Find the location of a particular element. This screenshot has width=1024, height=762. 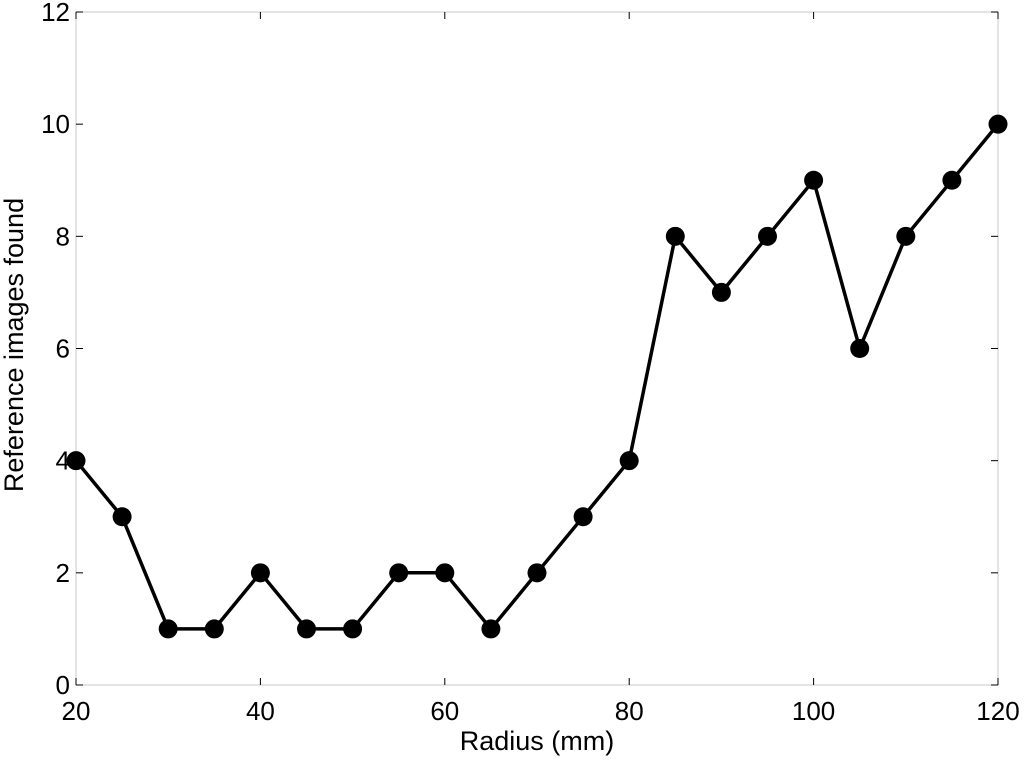

y-tick-label: 12 is located at coordinates (55, 13).